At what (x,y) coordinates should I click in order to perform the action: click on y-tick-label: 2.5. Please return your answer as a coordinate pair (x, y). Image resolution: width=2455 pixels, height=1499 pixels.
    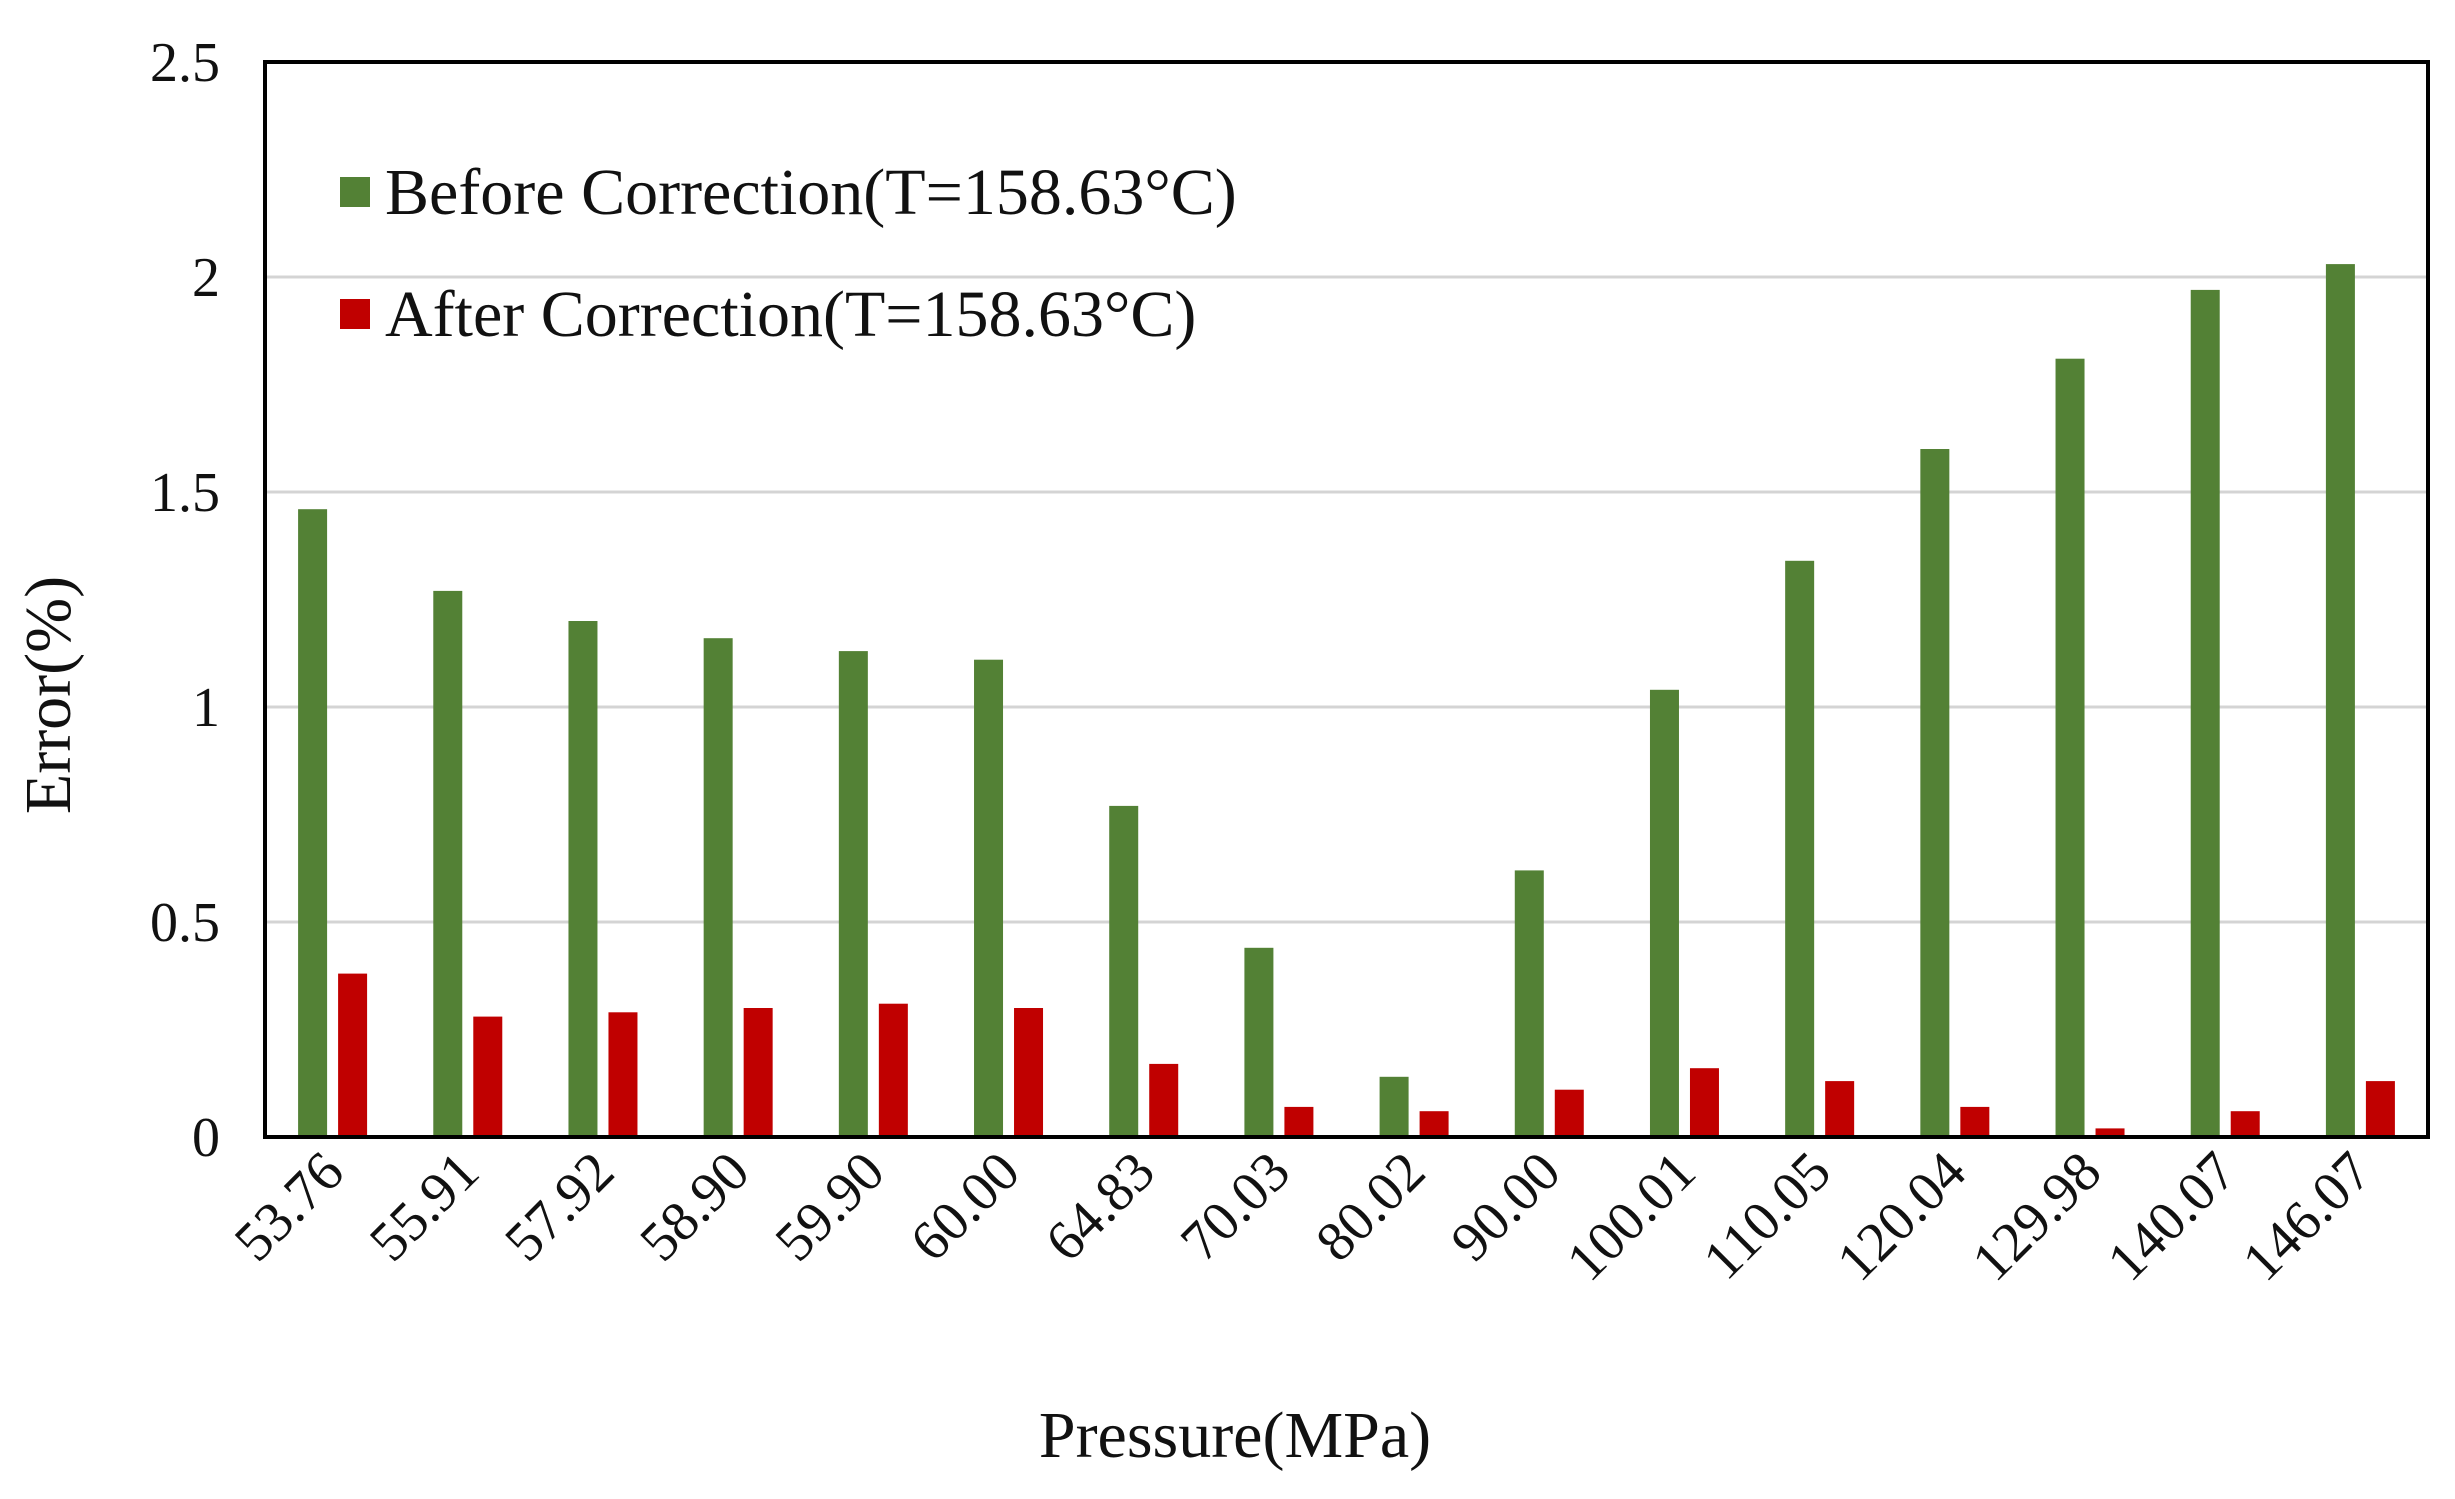
    Looking at the image, I should click on (185, 63).